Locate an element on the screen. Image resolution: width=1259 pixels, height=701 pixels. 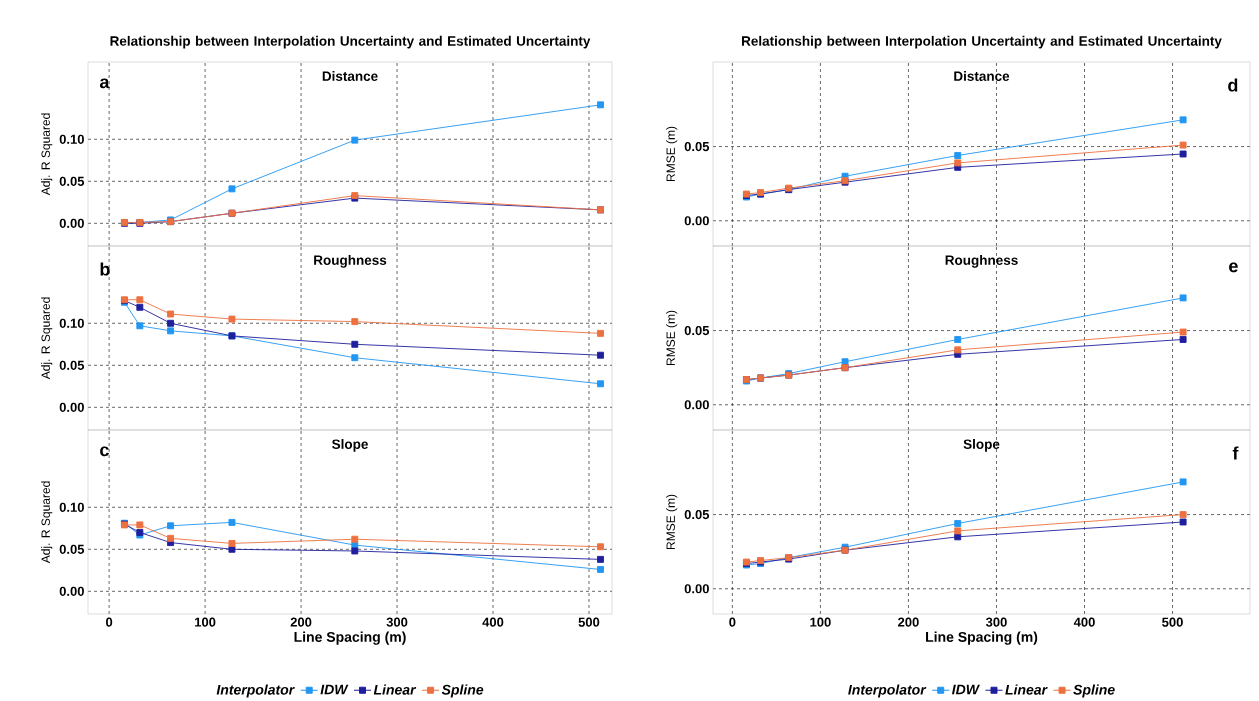
annotation: e is located at coordinates (1233, 267).